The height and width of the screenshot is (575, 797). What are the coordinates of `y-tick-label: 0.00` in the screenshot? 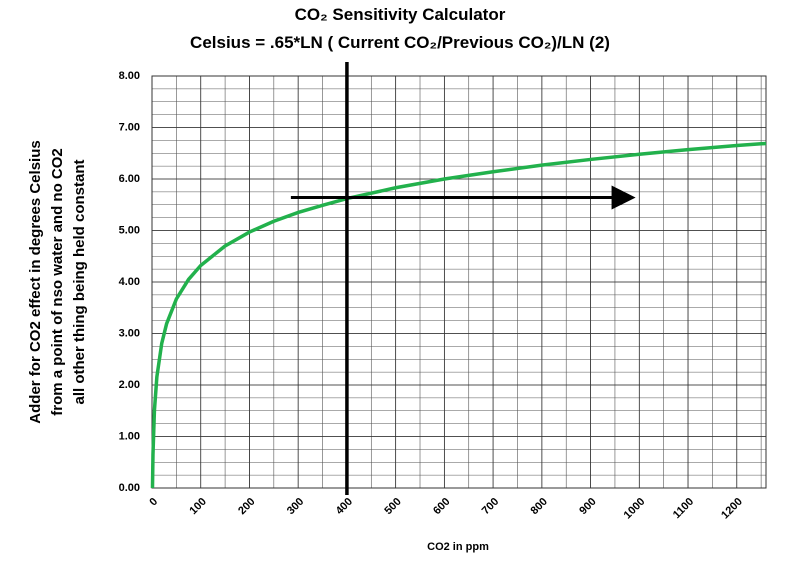 It's located at (129, 488).